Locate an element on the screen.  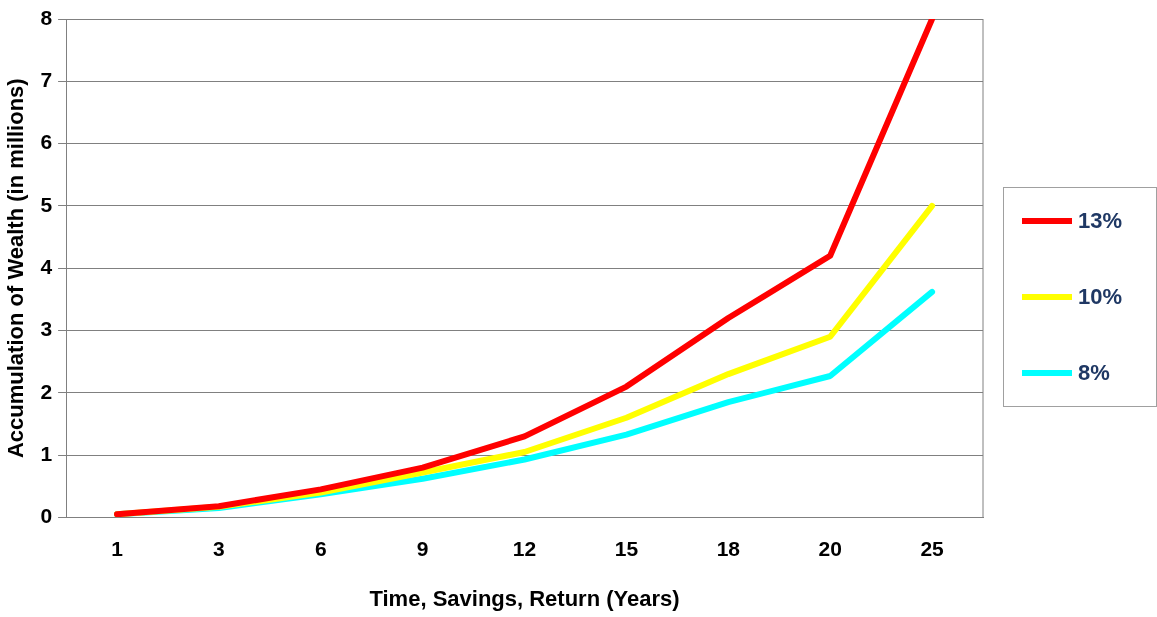
y-tick-label: 4 is located at coordinates (46, 266).